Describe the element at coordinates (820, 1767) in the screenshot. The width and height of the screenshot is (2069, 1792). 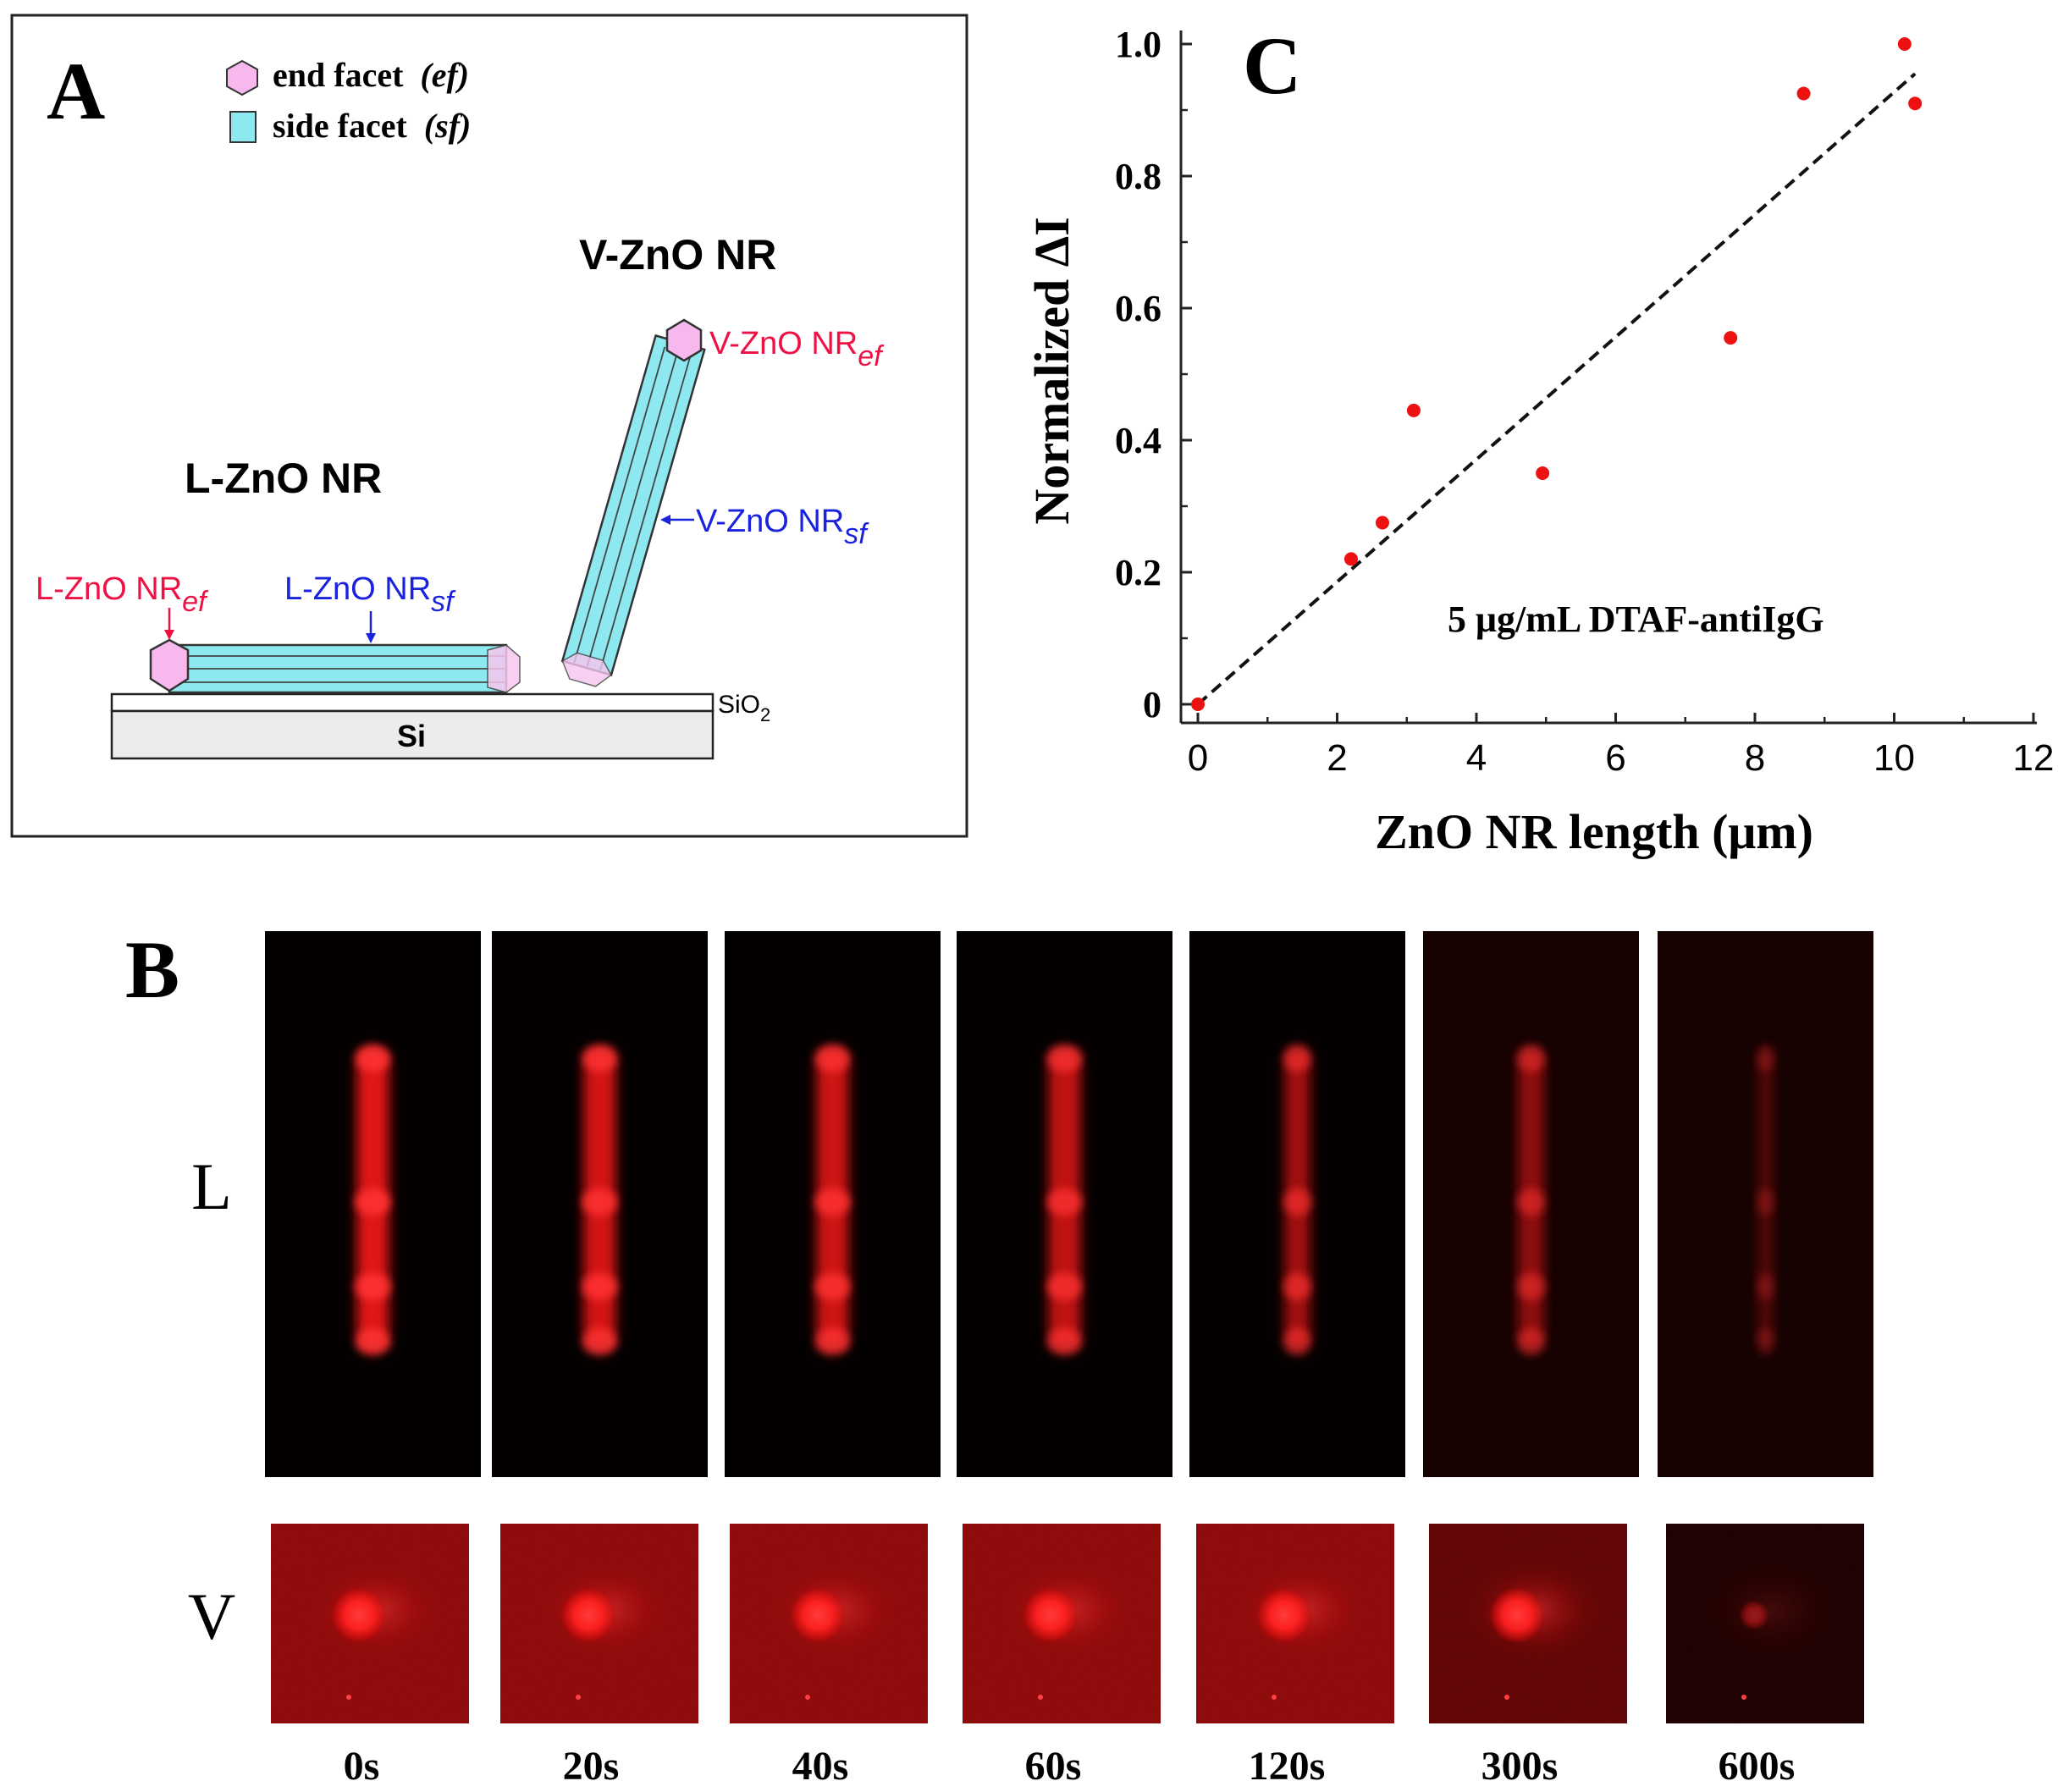
I see `time-label-40s: 40s` at that location.